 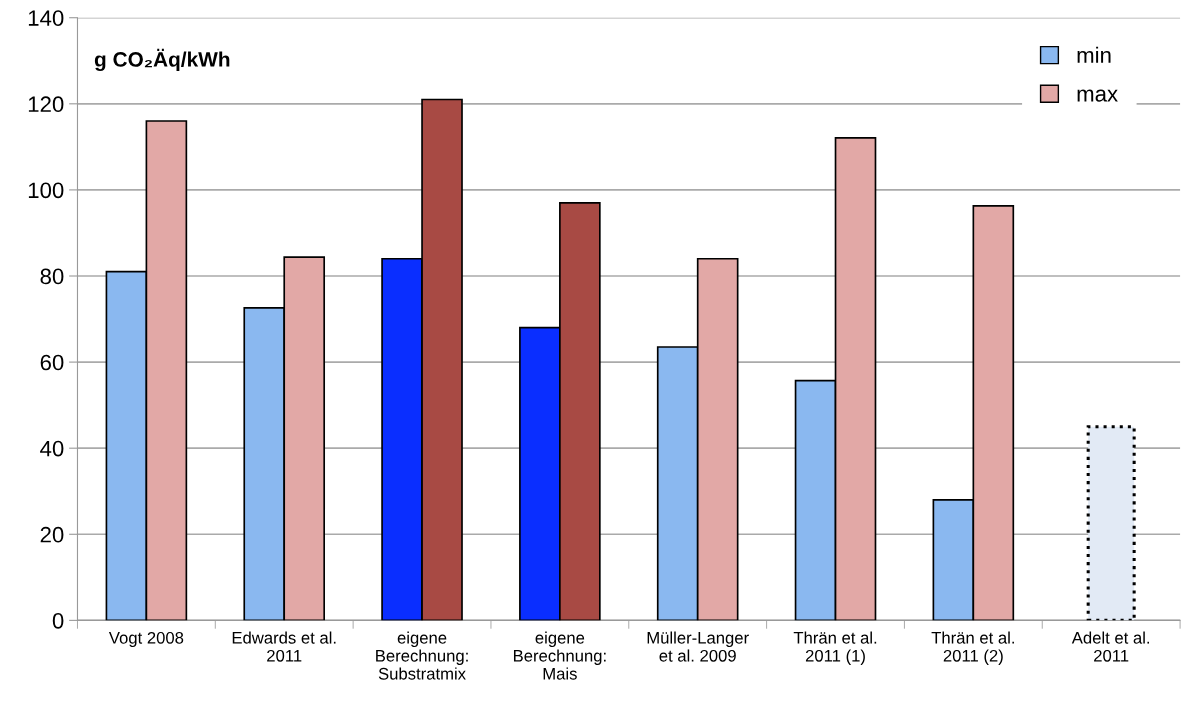 What do you see at coordinates (284, 646) in the screenshot?
I see `x-tick-label: Edwards et al. 2011` at bounding box center [284, 646].